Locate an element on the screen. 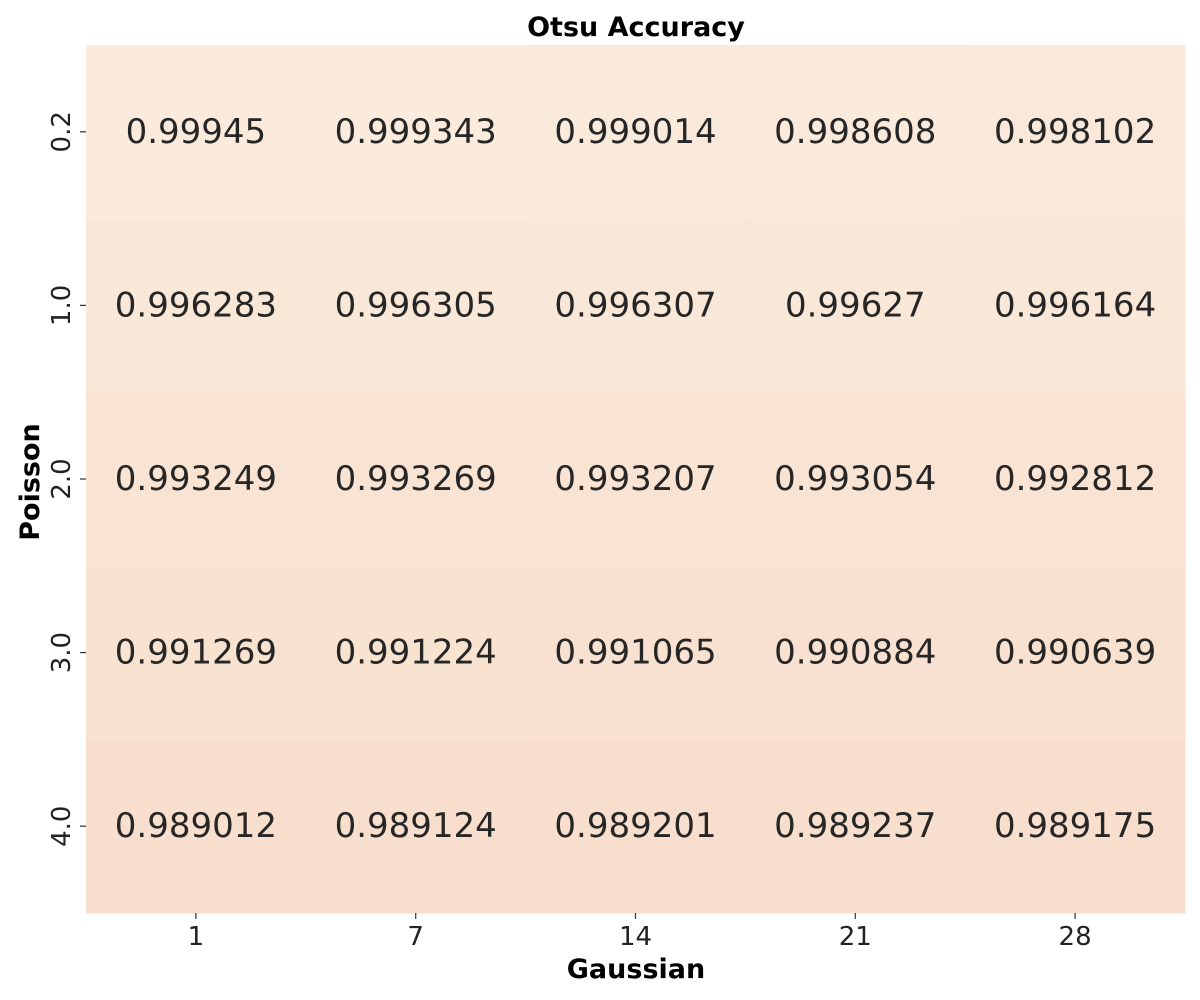 The height and width of the screenshot is (1000, 1200). x-tick-label: 21 is located at coordinates (855, 937).